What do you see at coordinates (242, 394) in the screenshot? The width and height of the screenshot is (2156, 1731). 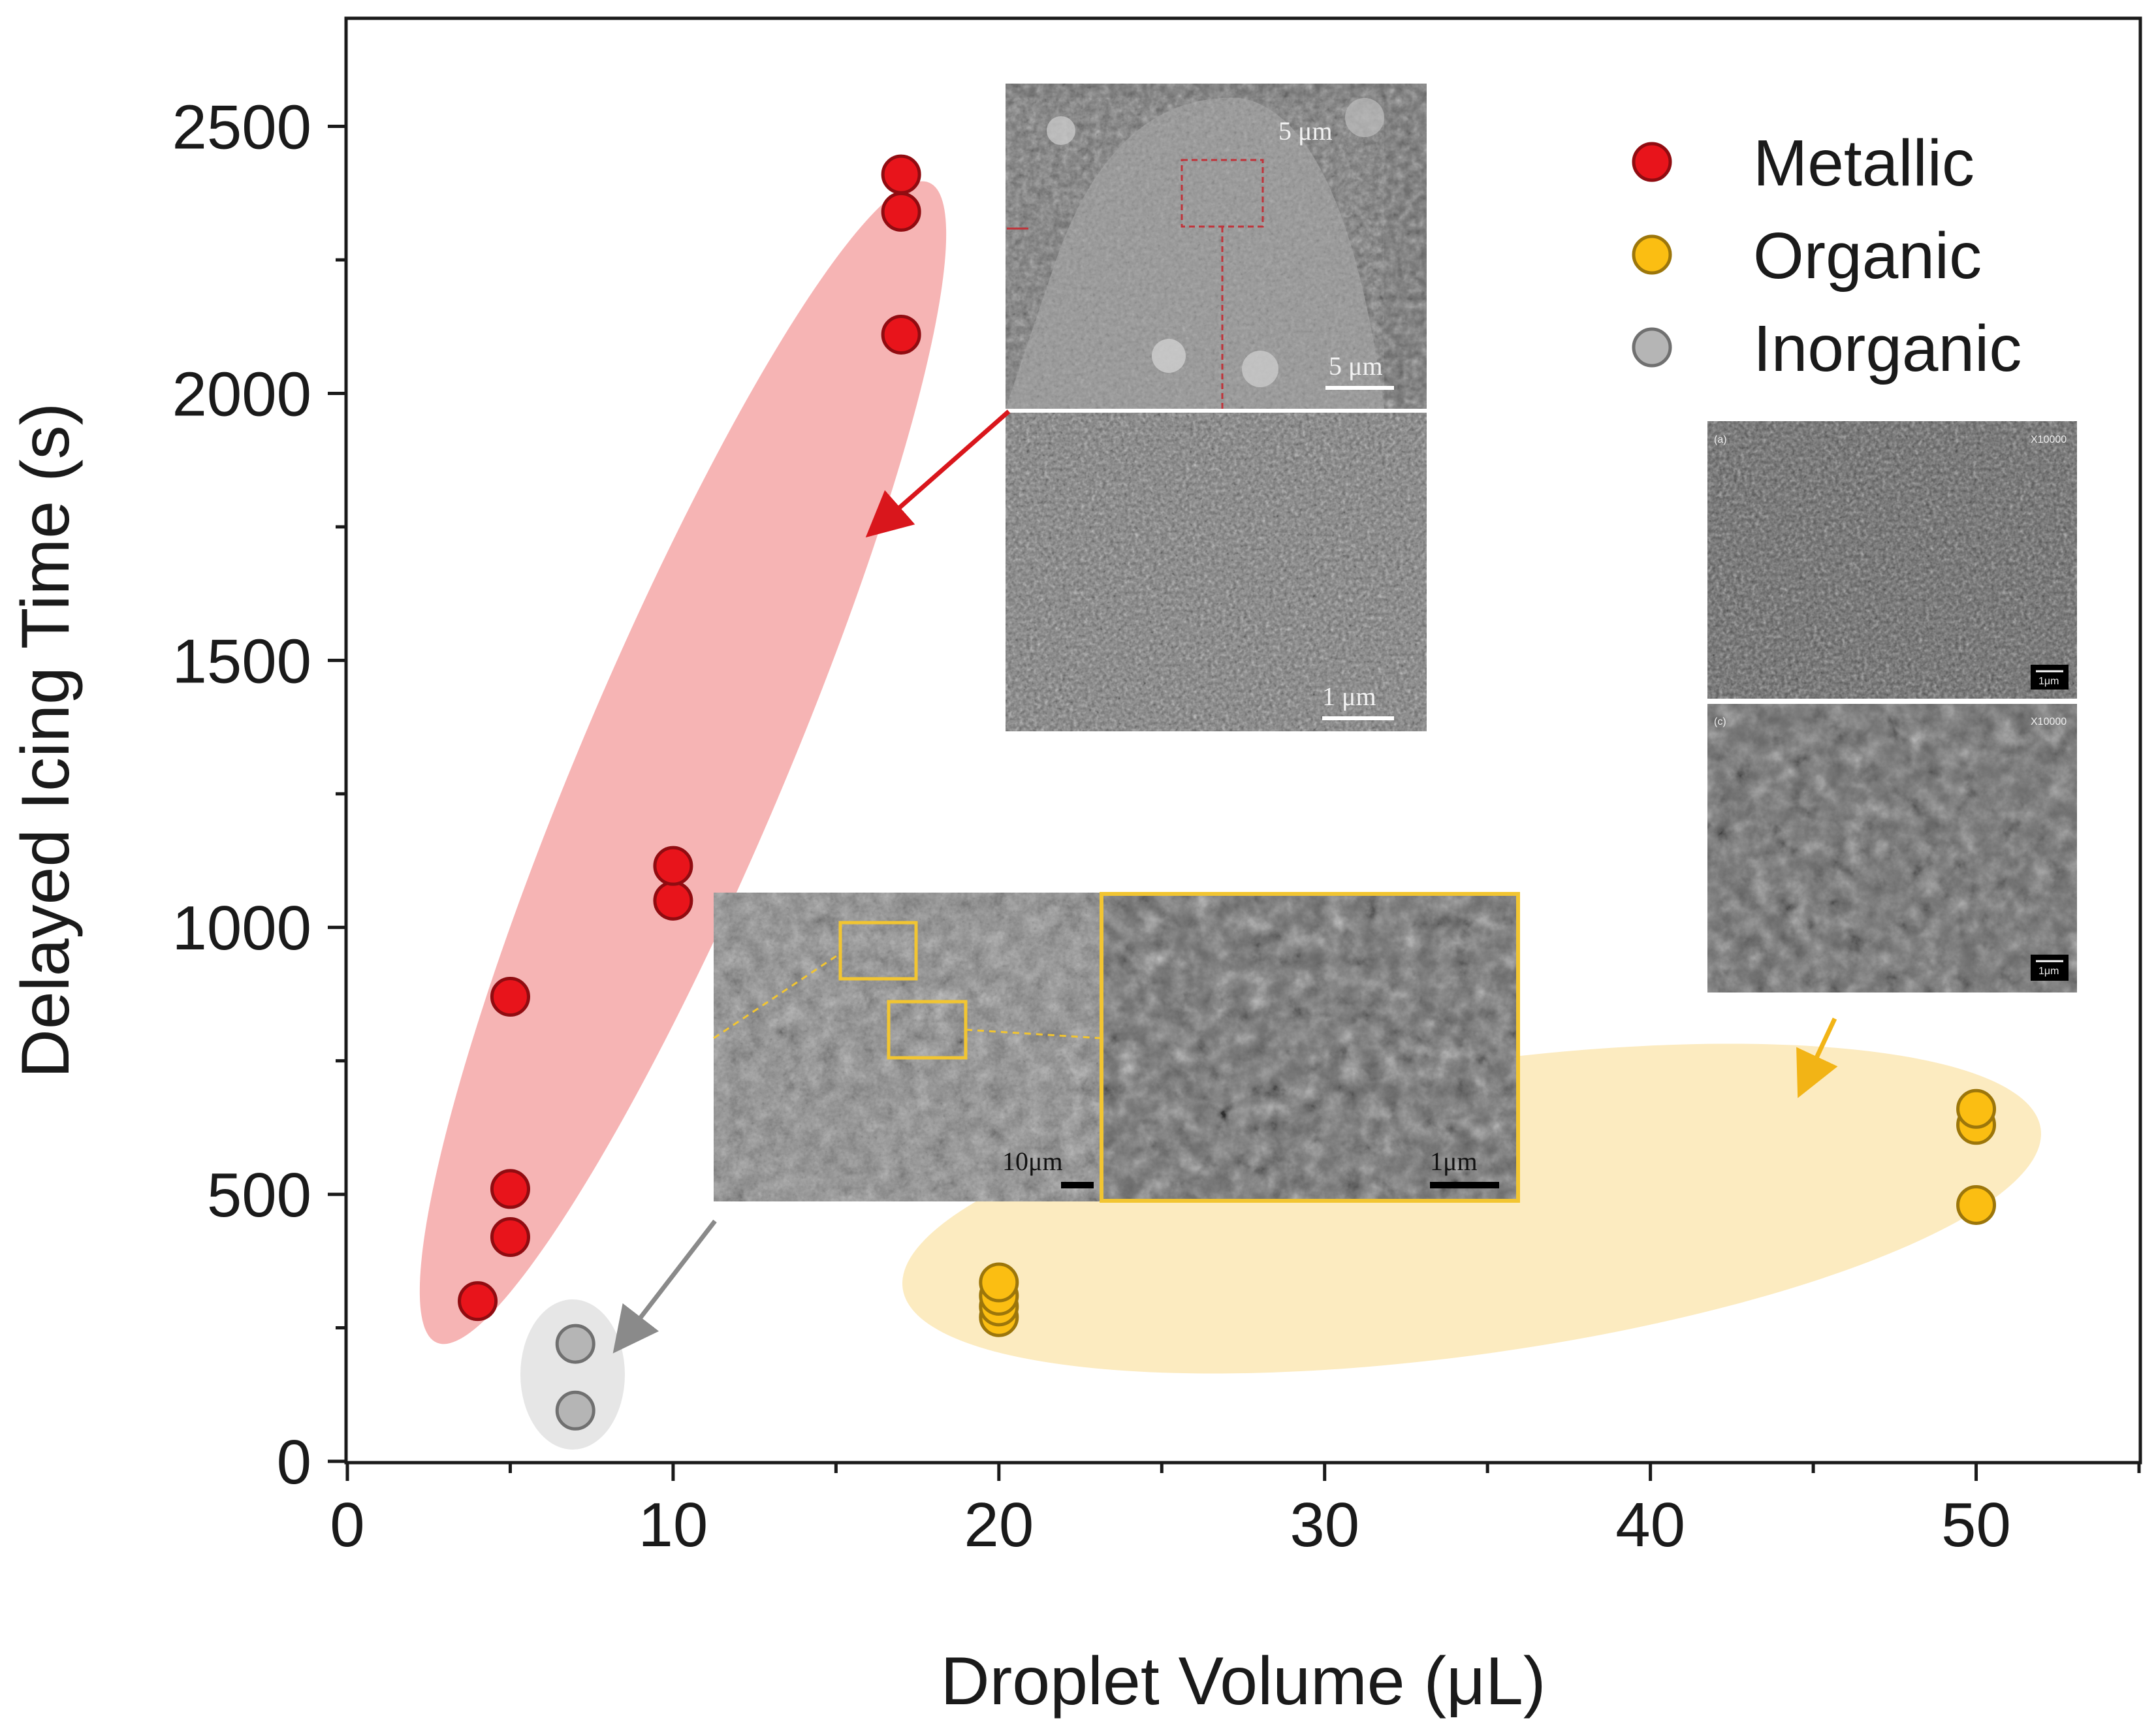 I see `y-tick-label: 2000` at bounding box center [242, 394].